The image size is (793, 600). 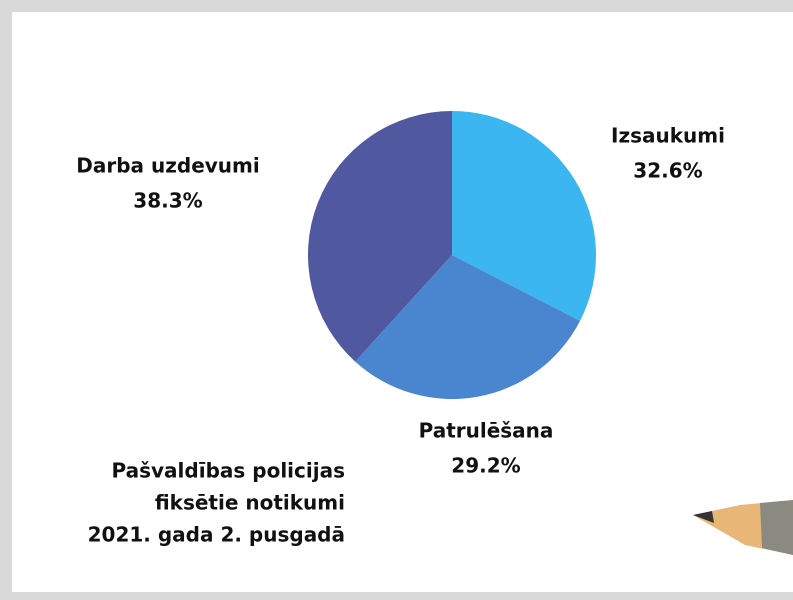 What do you see at coordinates (229, 471) in the screenshot?
I see `chart-title-line: Pašvaldības policijas` at bounding box center [229, 471].